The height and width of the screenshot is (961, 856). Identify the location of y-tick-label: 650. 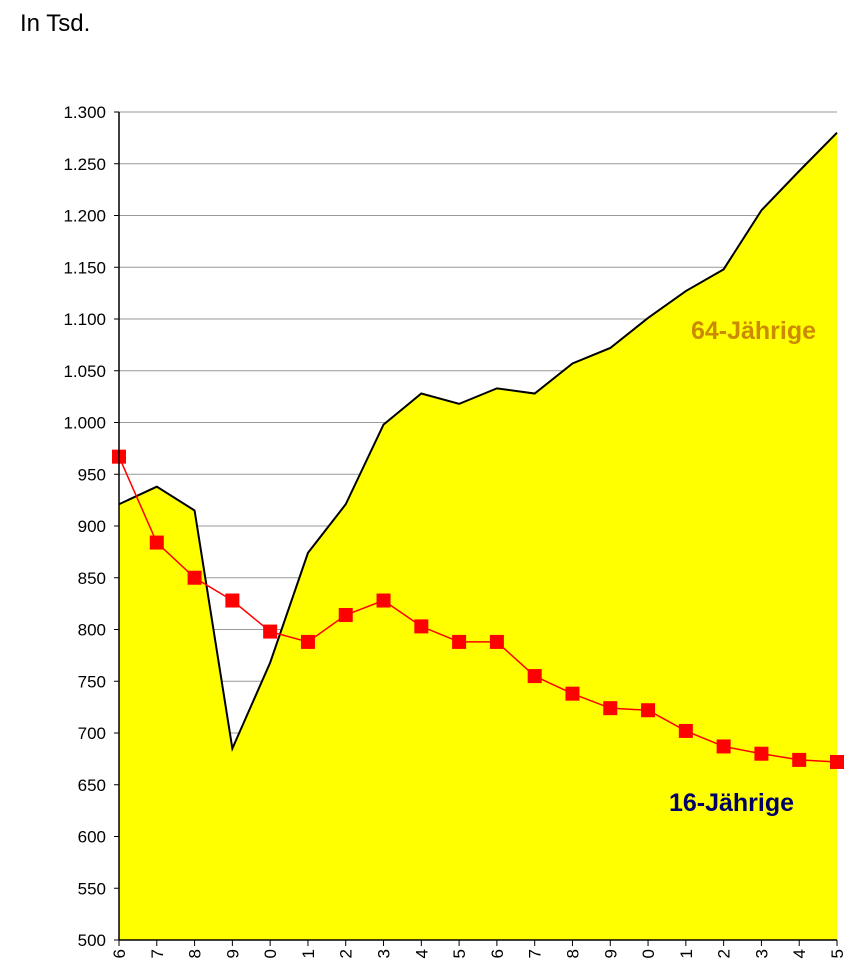
(92, 785).